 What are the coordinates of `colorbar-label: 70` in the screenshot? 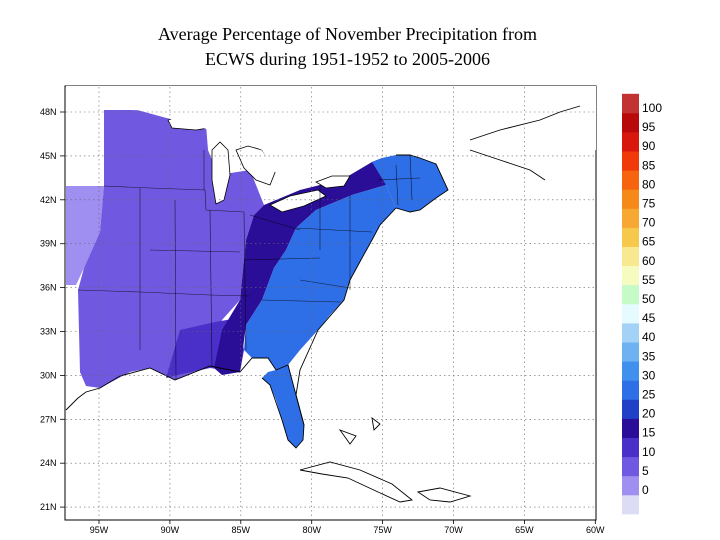 It's located at (649, 223).